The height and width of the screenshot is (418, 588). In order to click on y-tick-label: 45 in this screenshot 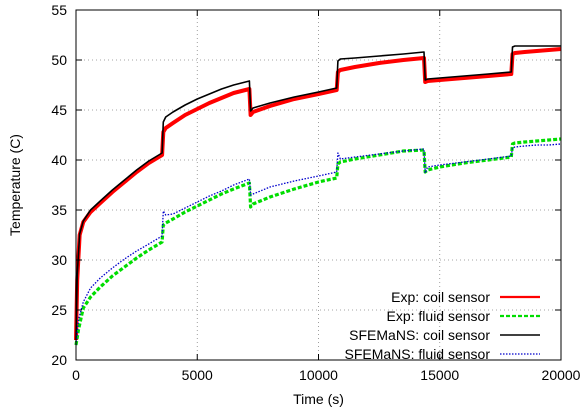, I will do `click(59, 110)`.